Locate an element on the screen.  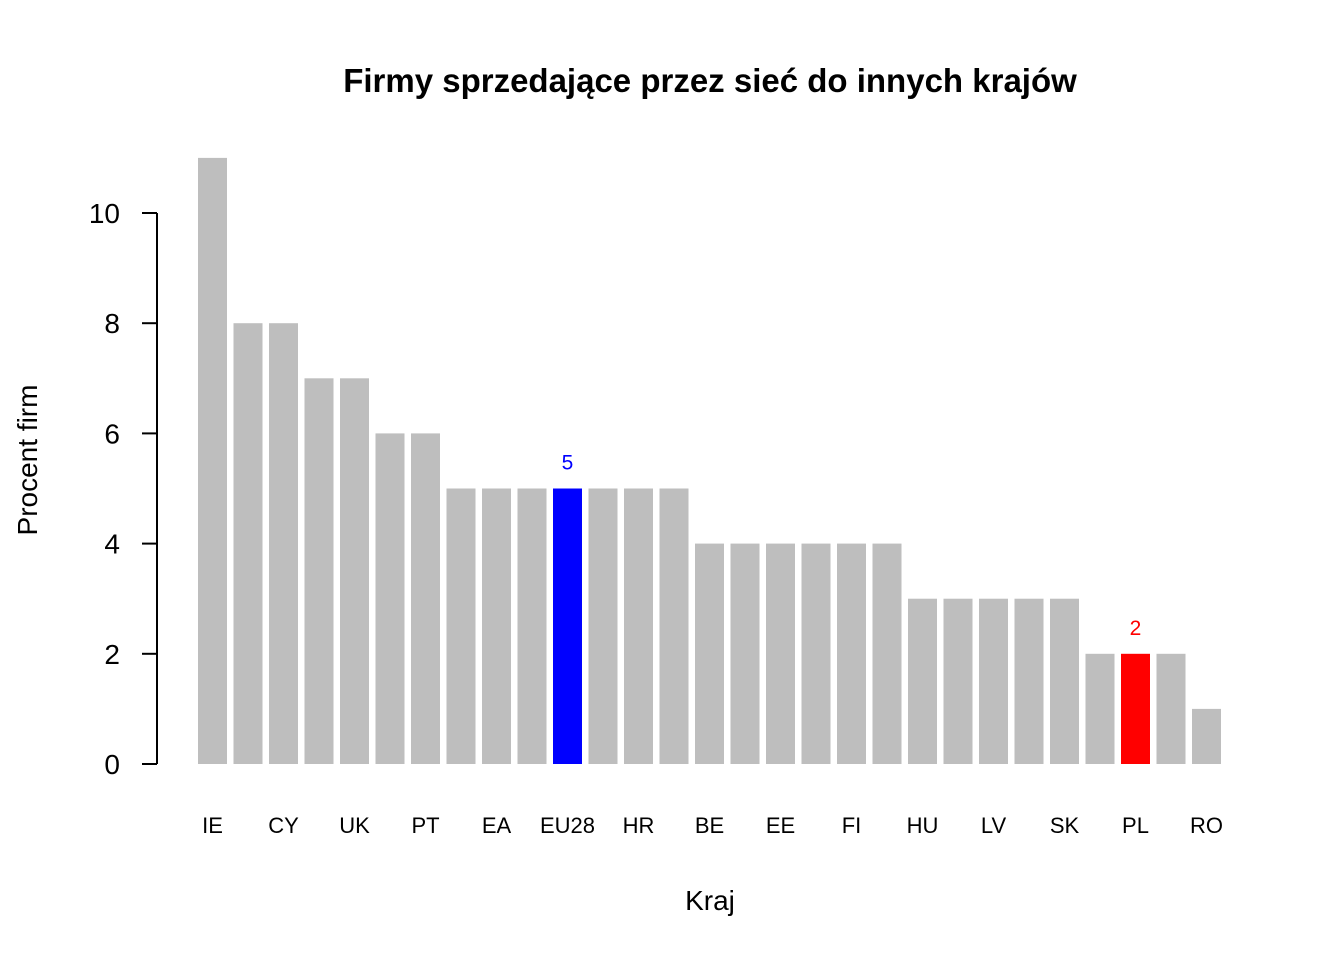
bar-value-label: 5 is located at coordinates (568, 463).